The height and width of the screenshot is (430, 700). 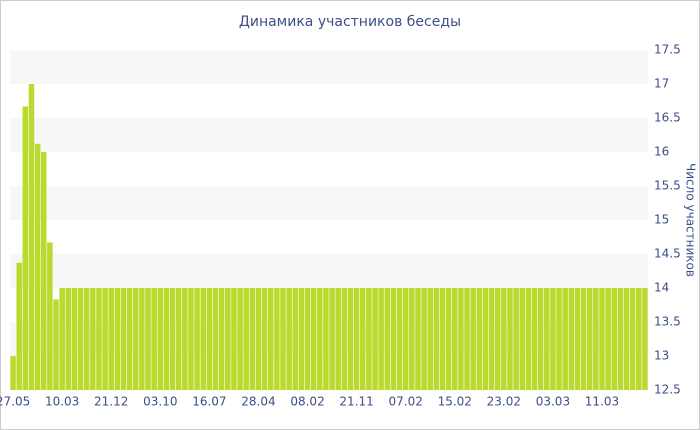 I want to click on y-tick-label: 12.5, so click(x=667, y=390).